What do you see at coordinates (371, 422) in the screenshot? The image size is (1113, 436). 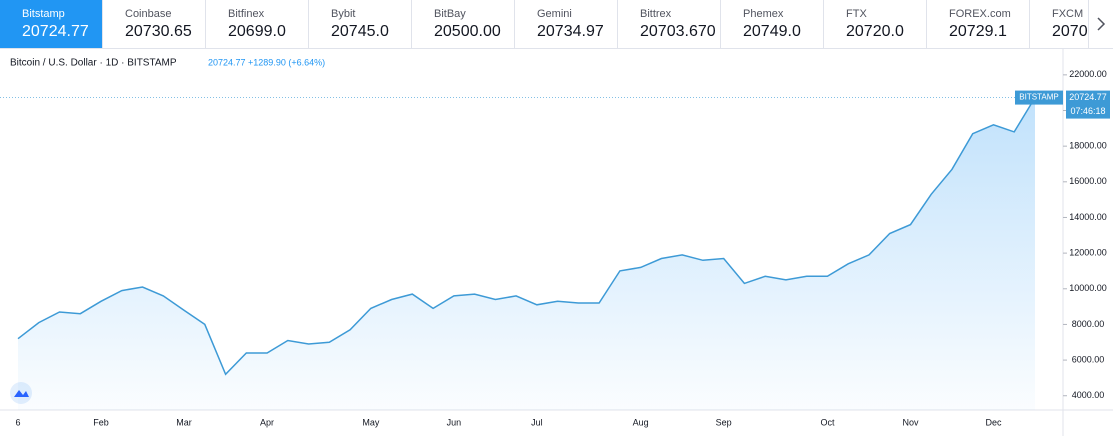 I see `x-tick-label: May` at bounding box center [371, 422].